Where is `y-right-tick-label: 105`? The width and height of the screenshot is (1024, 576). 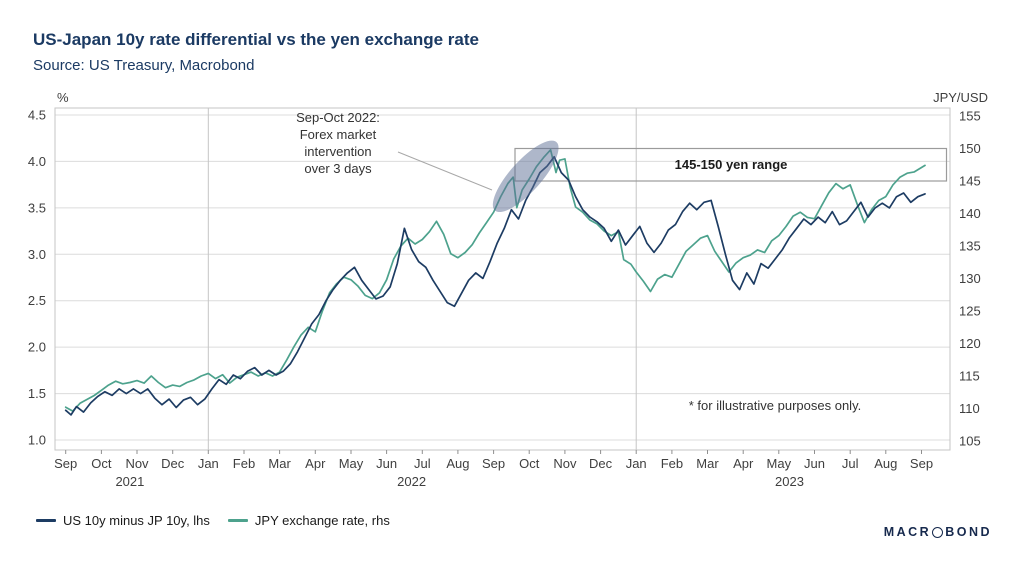
y-right-tick-label: 105 is located at coordinates (970, 441).